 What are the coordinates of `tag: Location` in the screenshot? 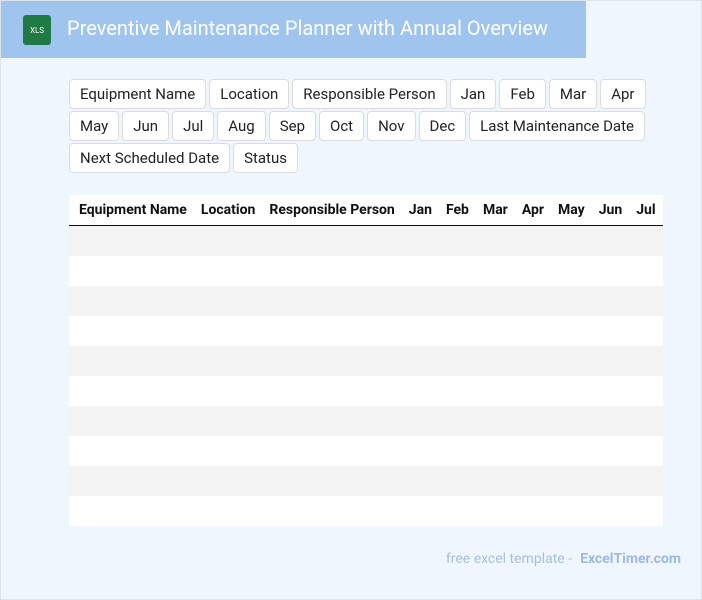 It's located at (249, 94).